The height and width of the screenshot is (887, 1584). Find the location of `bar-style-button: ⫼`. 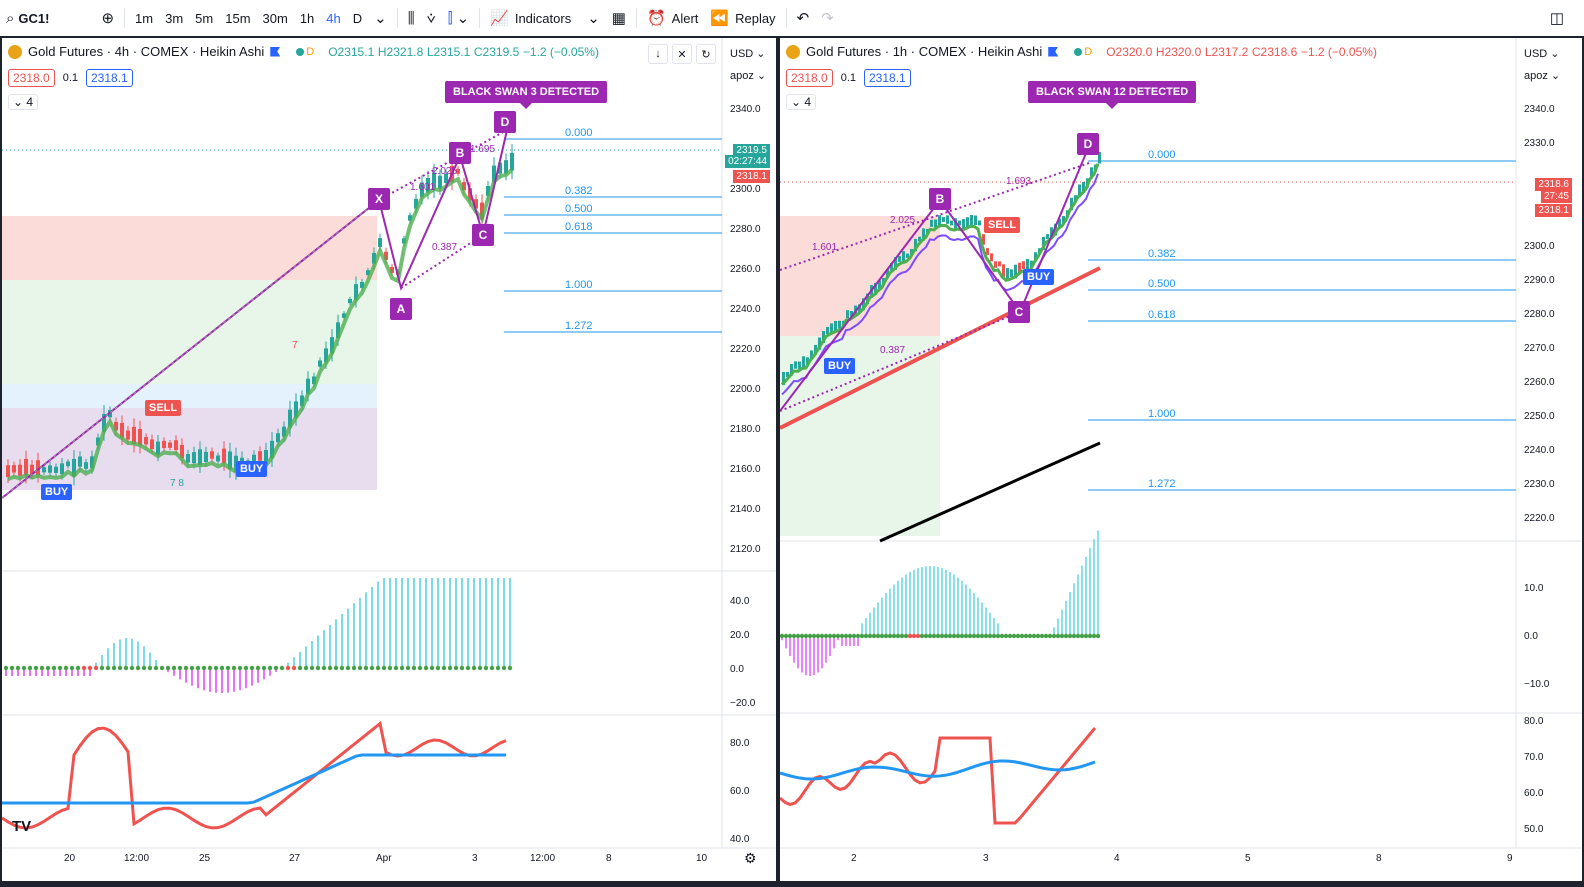

bar-style-button: ⫼ is located at coordinates (411, 18).